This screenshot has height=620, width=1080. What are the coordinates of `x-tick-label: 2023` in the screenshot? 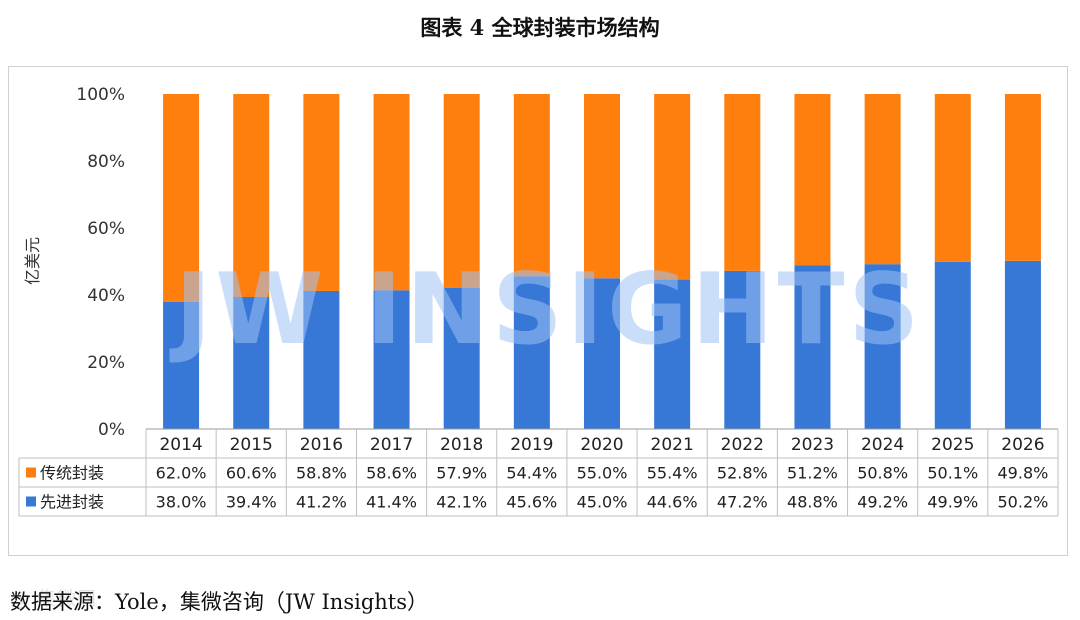 It's located at (812, 445).